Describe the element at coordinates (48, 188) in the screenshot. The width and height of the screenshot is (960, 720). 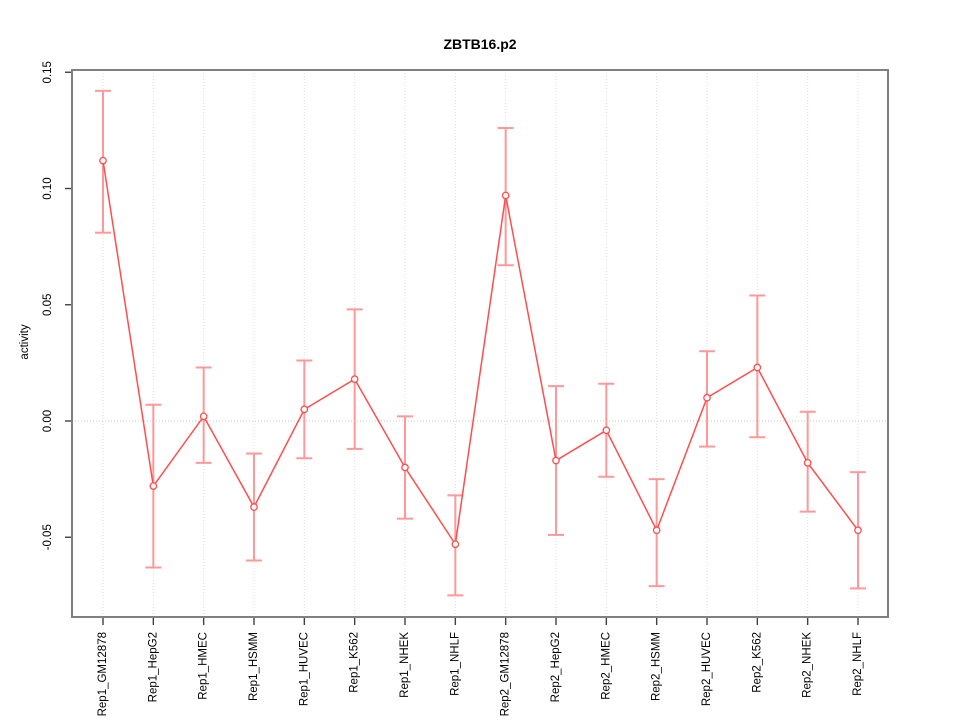
I see `y-tick-label: 0.10` at that location.